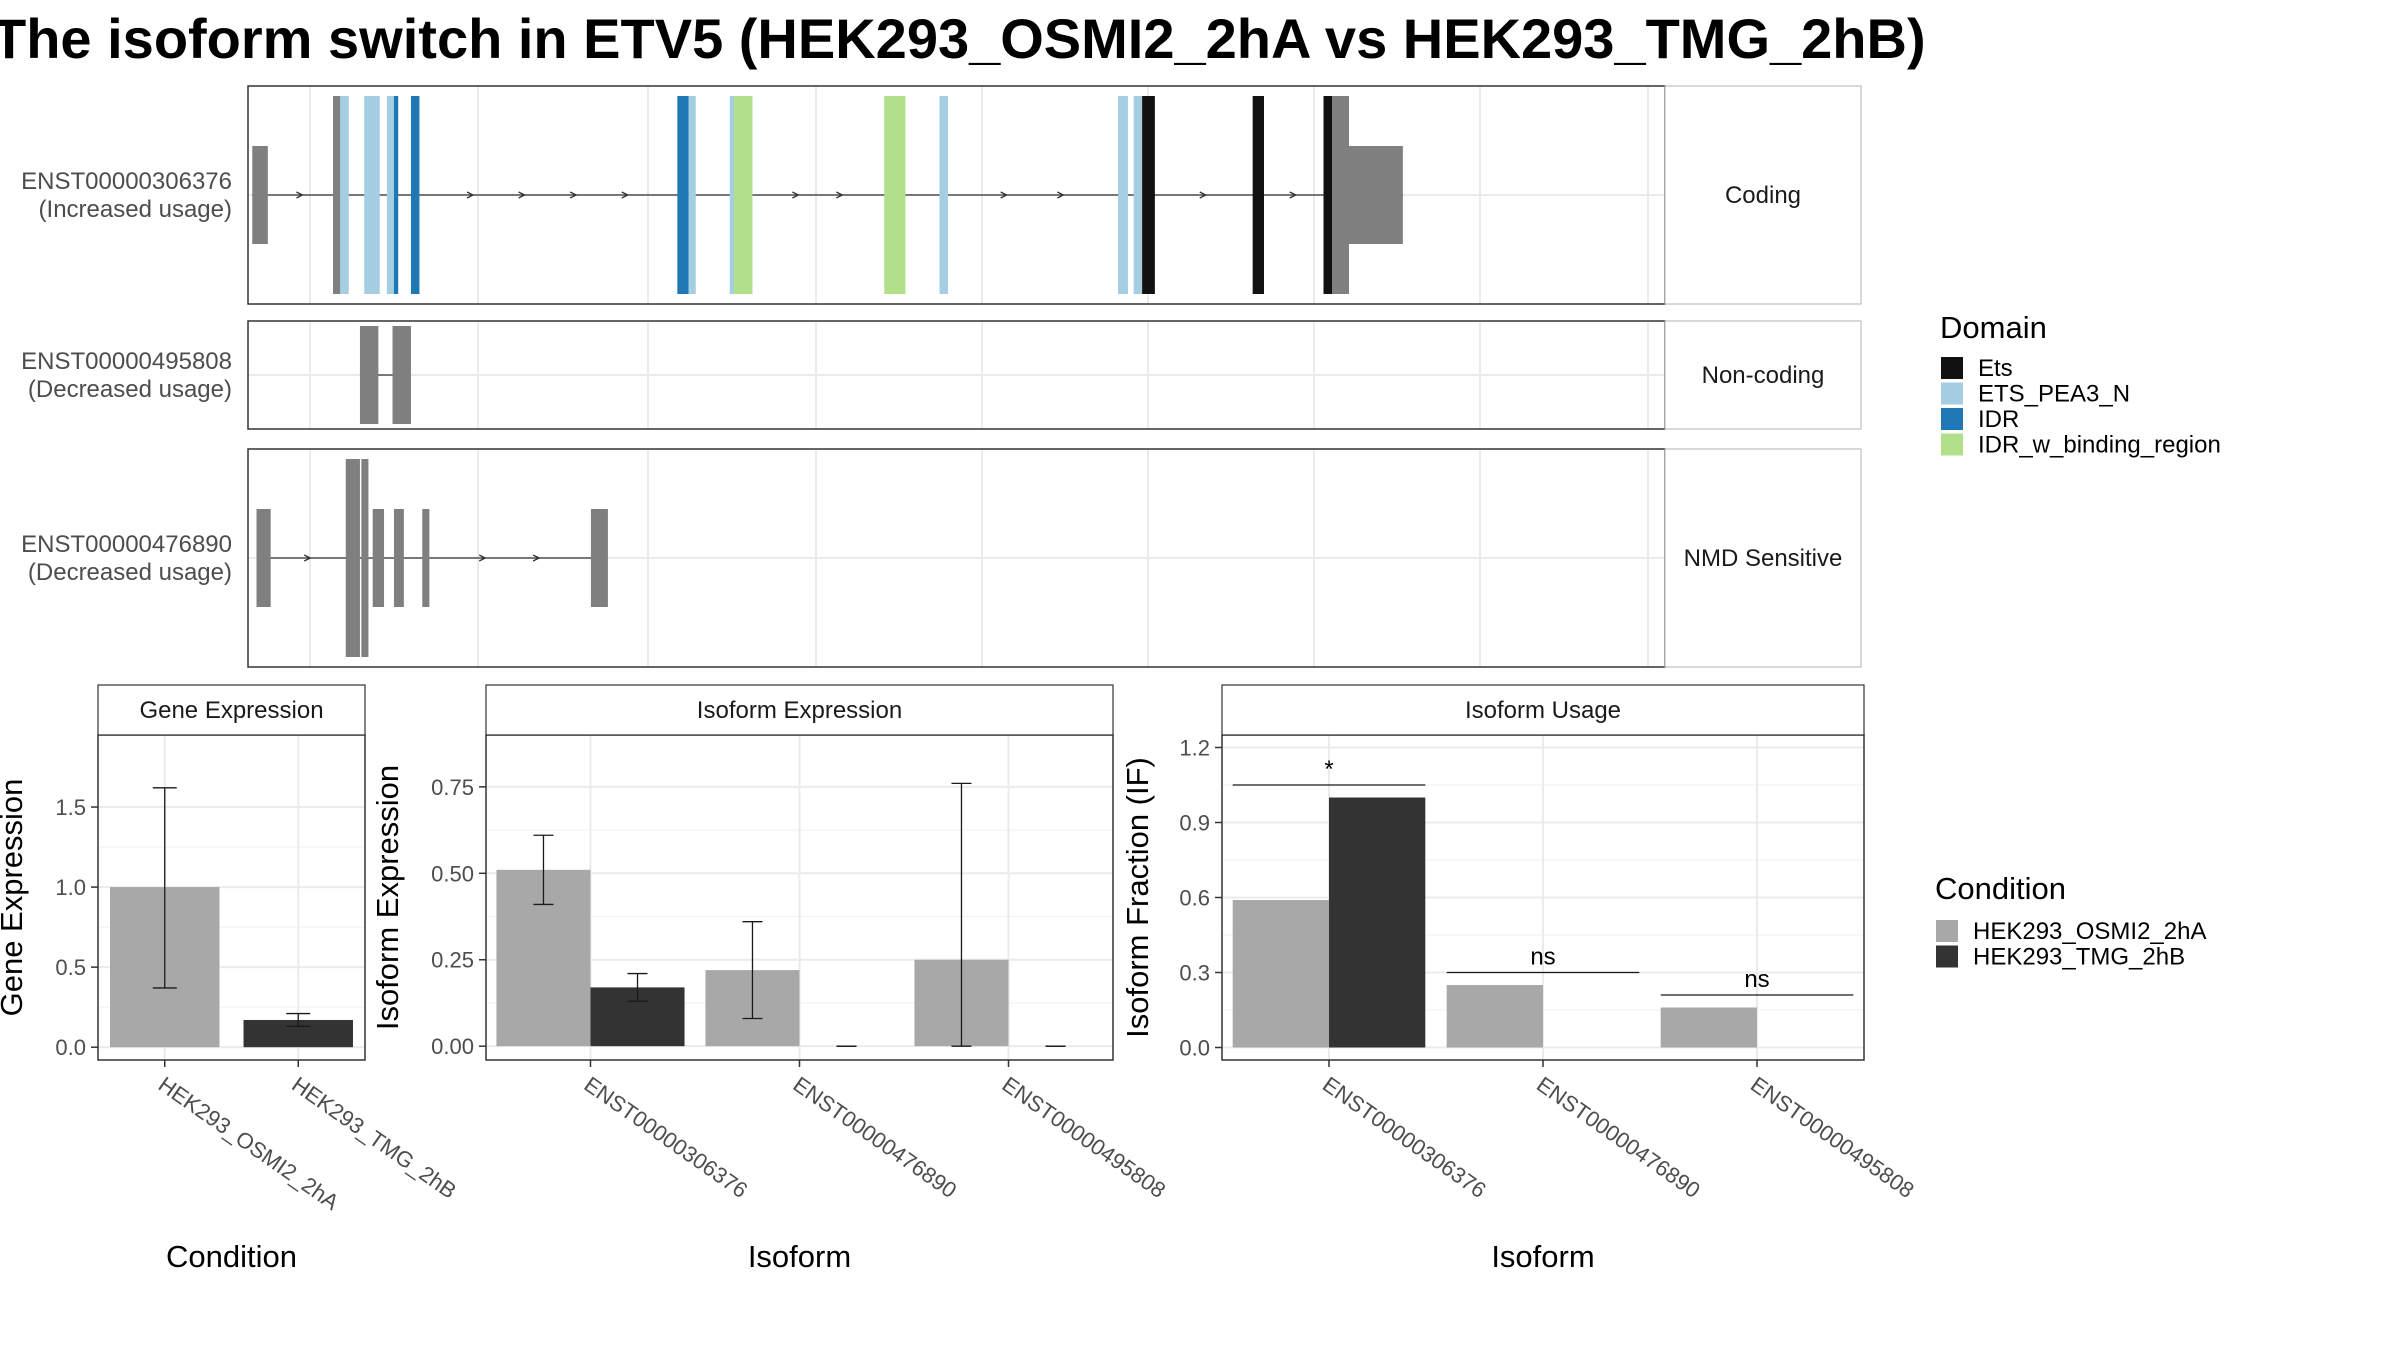  What do you see at coordinates (2079, 957) in the screenshot?
I see `legend-label-HEK293_TMG_2hB: HEK293_TMG_2hB` at bounding box center [2079, 957].